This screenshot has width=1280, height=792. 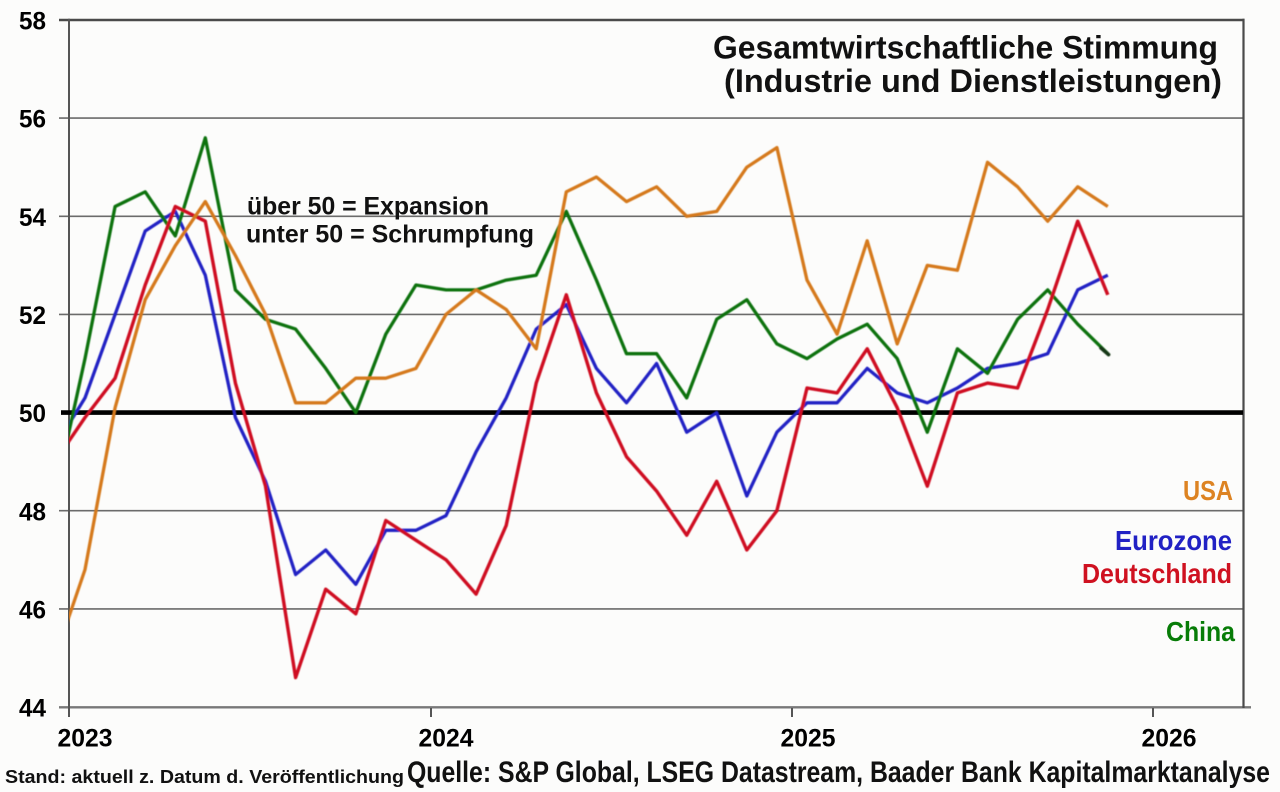 I want to click on svg-text: China, so click(x=1200, y=631).